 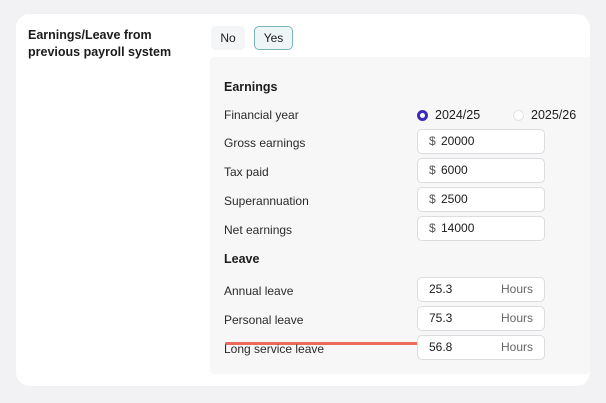 What do you see at coordinates (481, 141) in the screenshot?
I see `gross-earnings-input: $ 20000` at bounding box center [481, 141].